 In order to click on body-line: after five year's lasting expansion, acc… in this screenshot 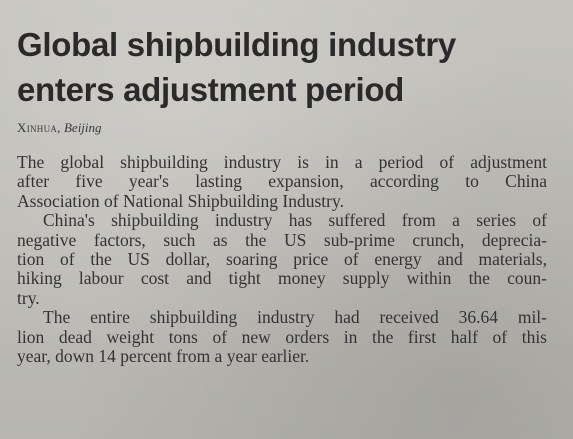, I will do `click(282, 181)`.